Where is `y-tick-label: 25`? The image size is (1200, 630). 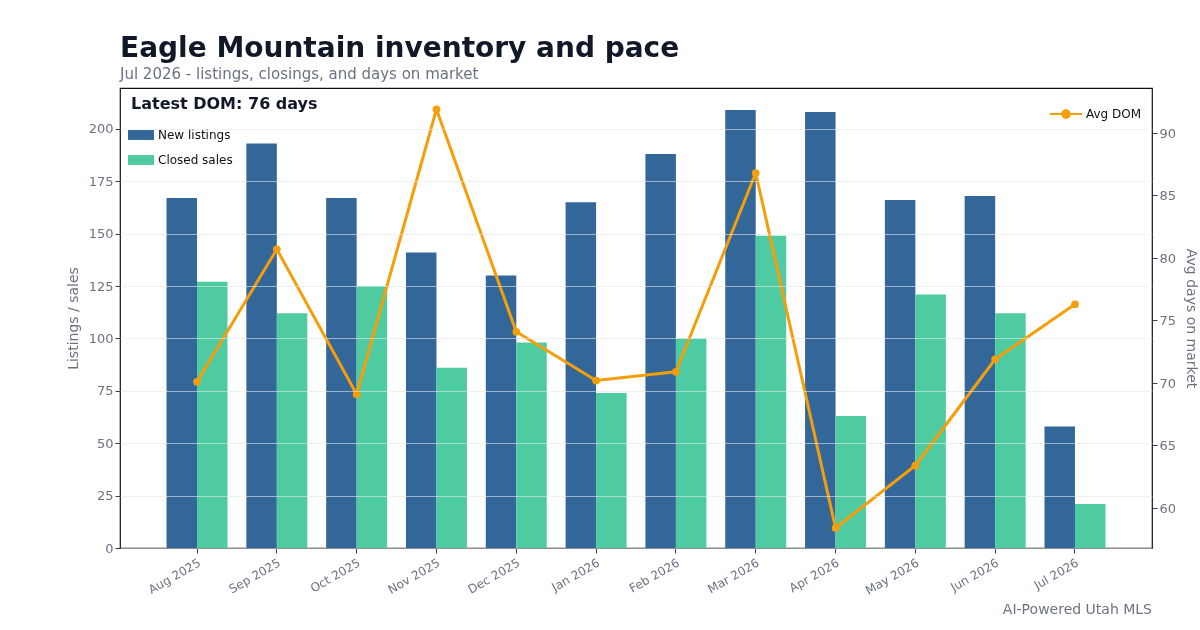 y-tick-label: 25 is located at coordinates (105, 496).